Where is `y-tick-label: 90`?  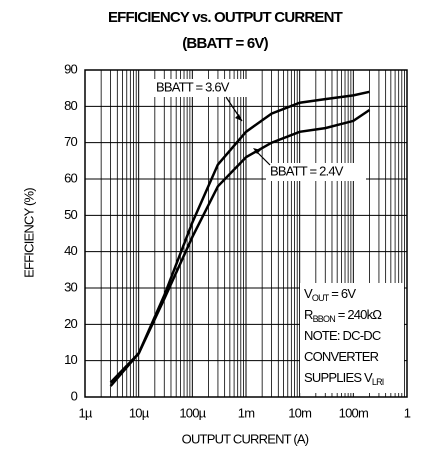 y-tick-label: 90 is located at coordinates (70, 68).